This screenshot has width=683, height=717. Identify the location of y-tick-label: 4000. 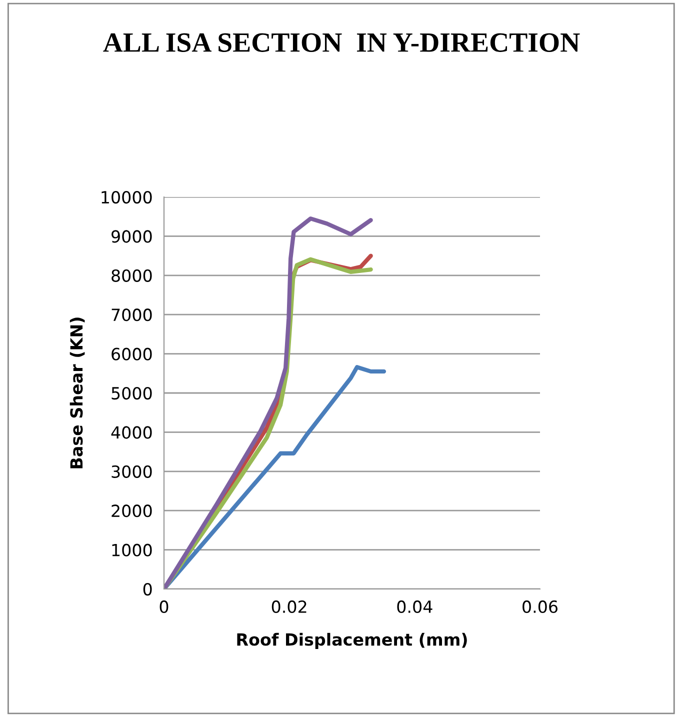
(131, 432).